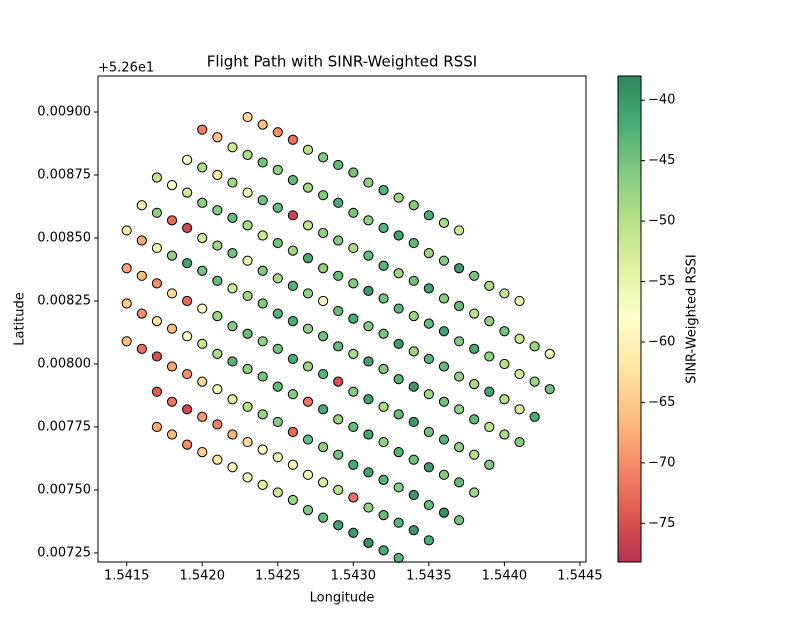 This screenshot has width=787, height=631. What do you see at coordinates (64, 552) in the screenshot?
I see `y-tick-label: 0.00725` at bounding box center [64, 552].